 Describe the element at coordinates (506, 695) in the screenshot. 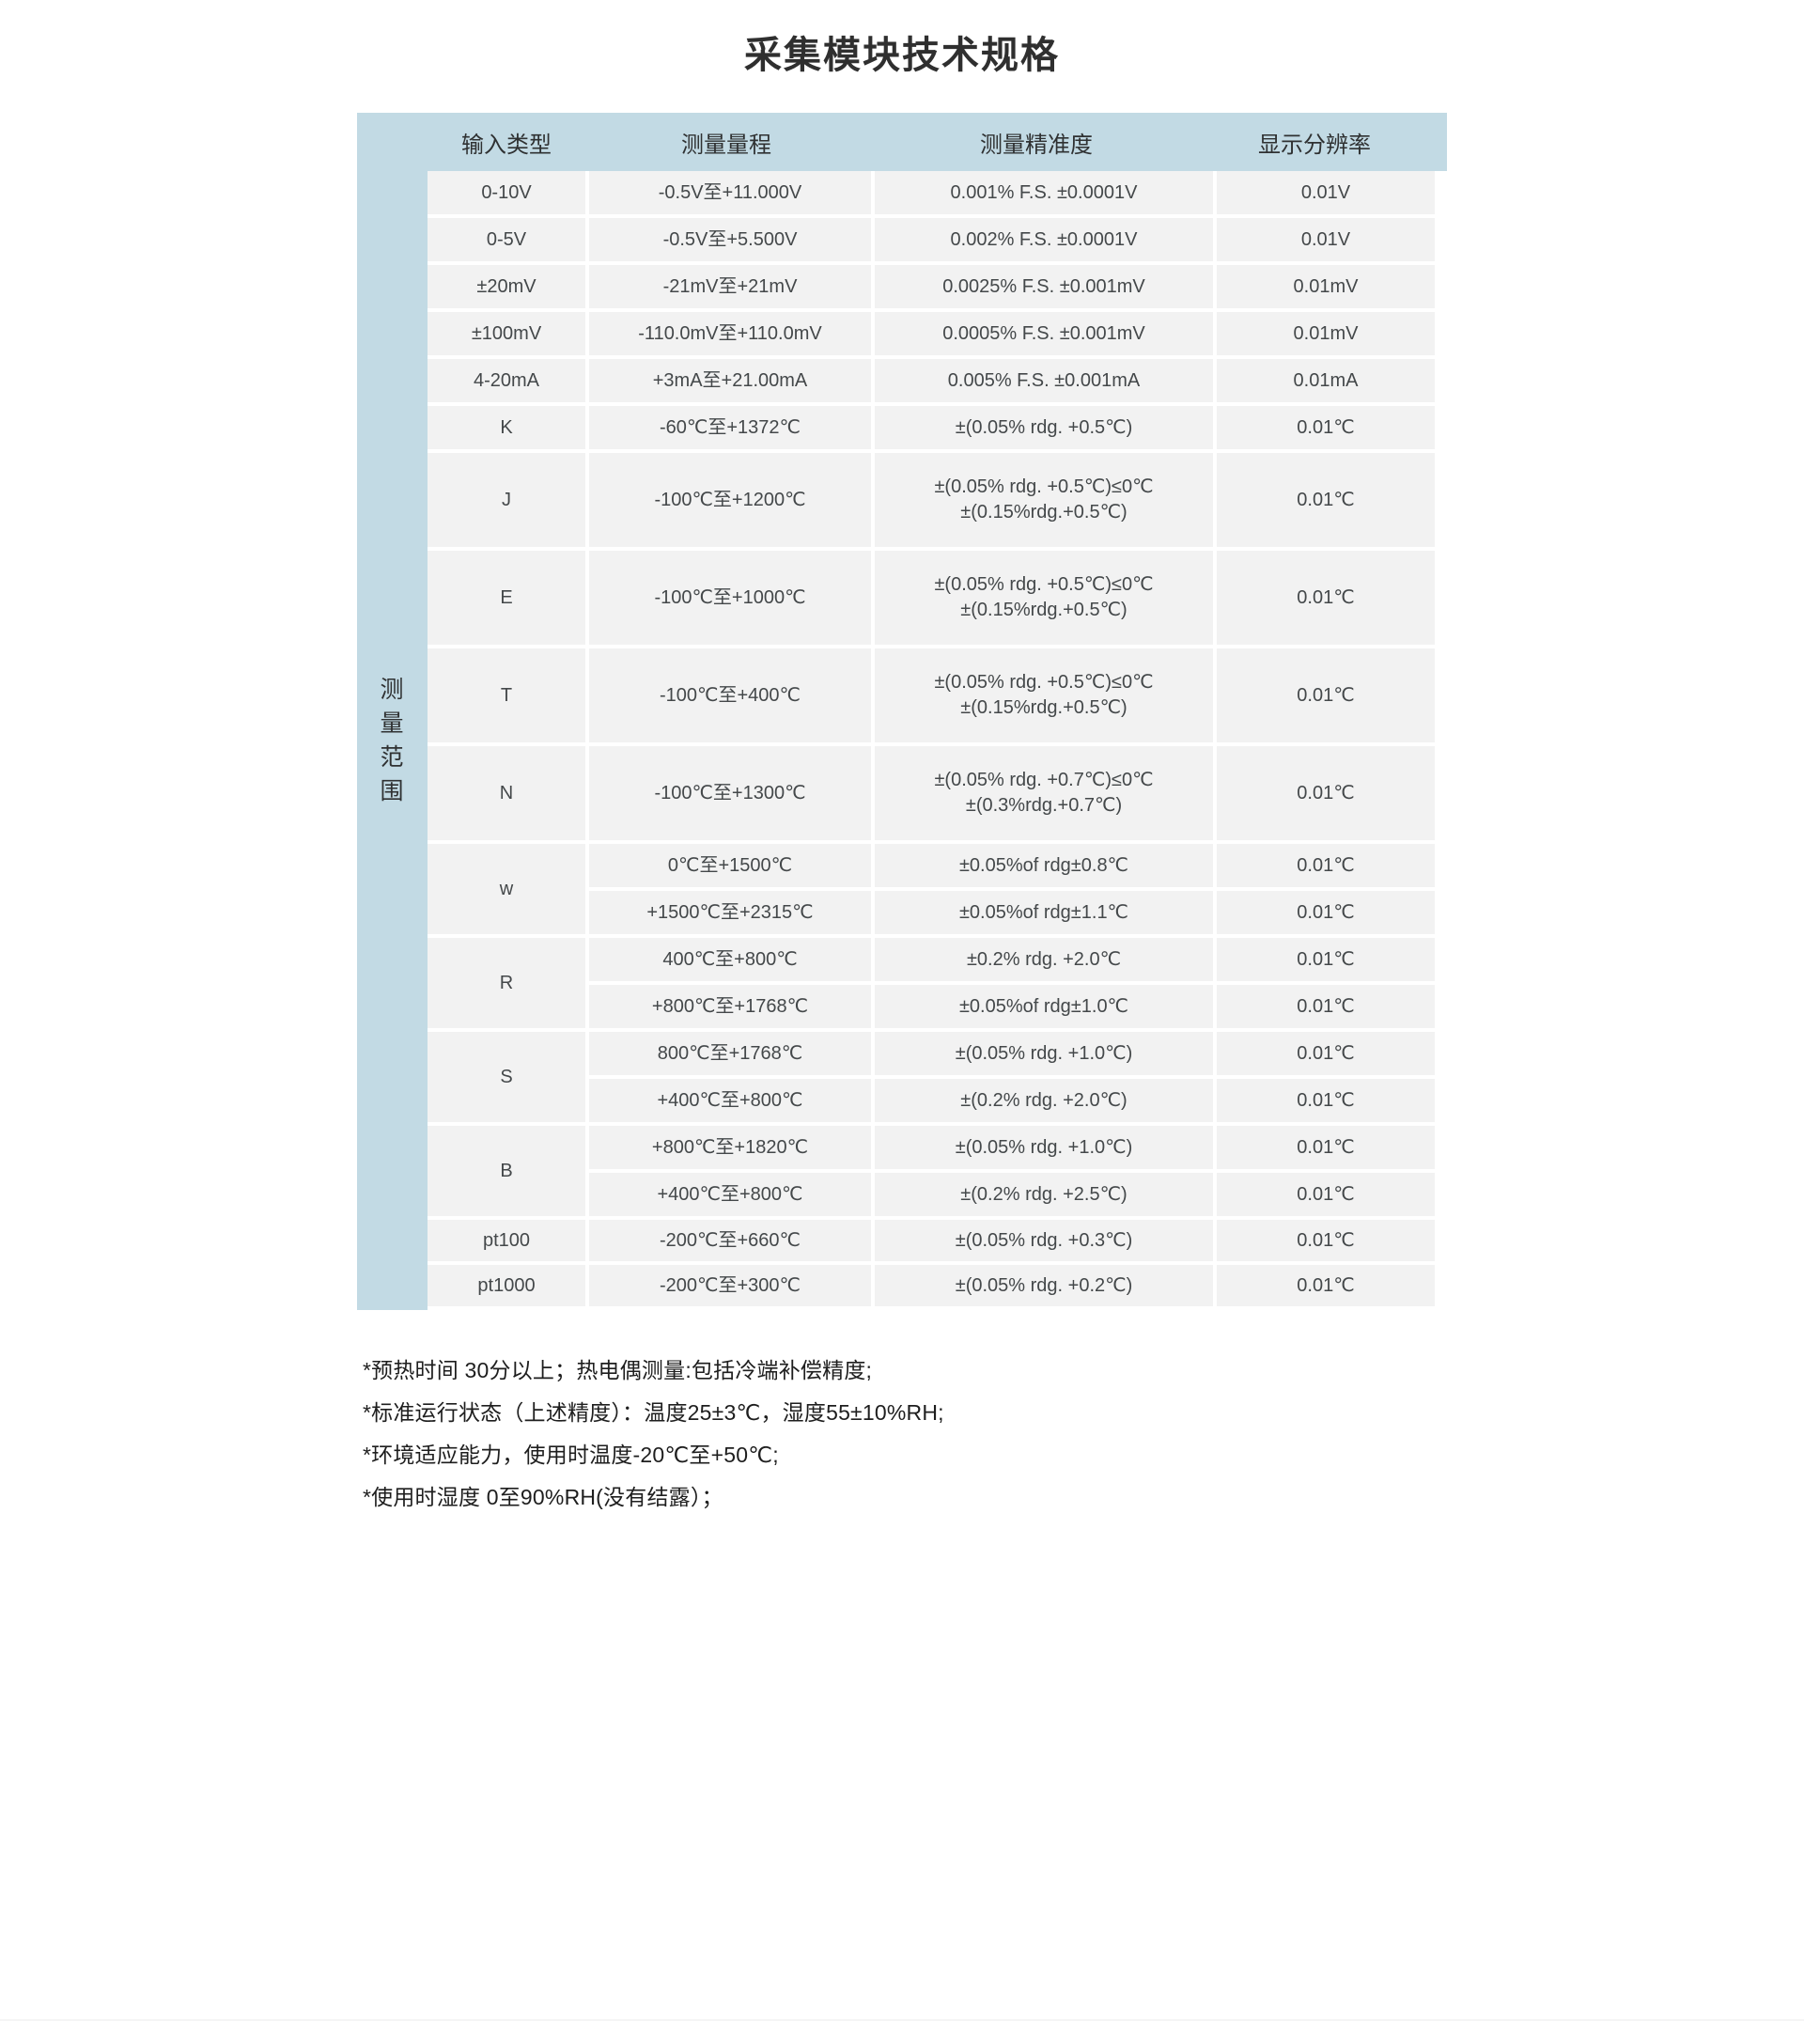

I see `cell-input-type: T` at that location.